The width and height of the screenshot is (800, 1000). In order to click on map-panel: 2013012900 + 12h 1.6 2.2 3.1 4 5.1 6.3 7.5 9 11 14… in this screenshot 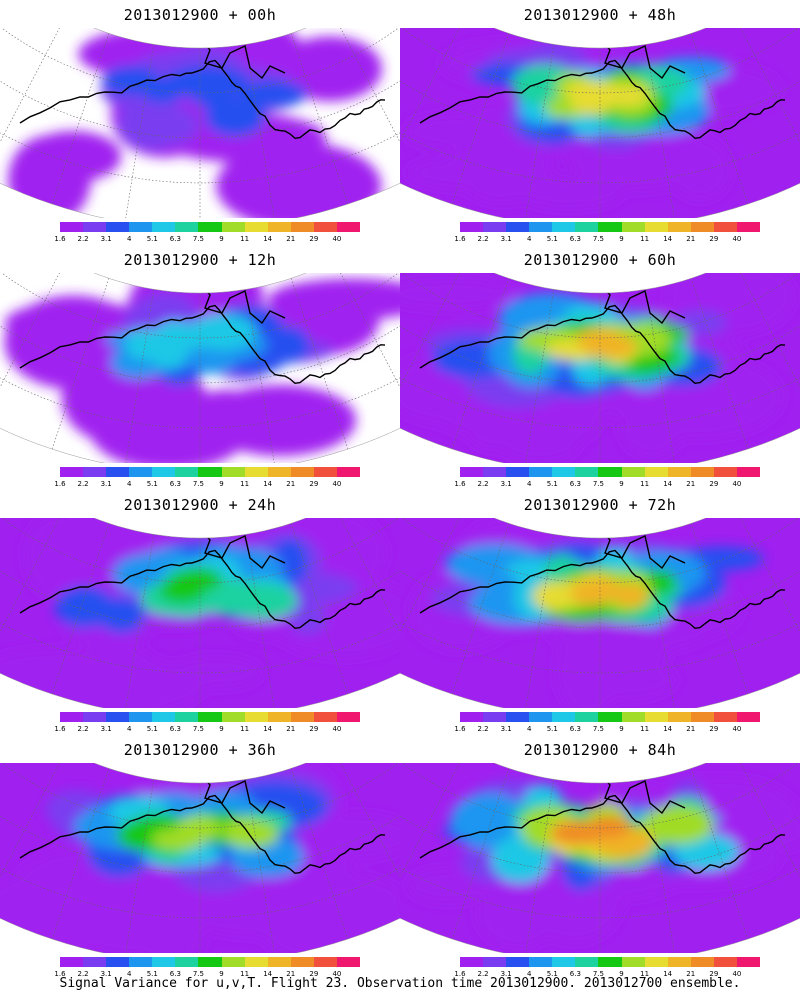, I will do `click(200, 367)`.